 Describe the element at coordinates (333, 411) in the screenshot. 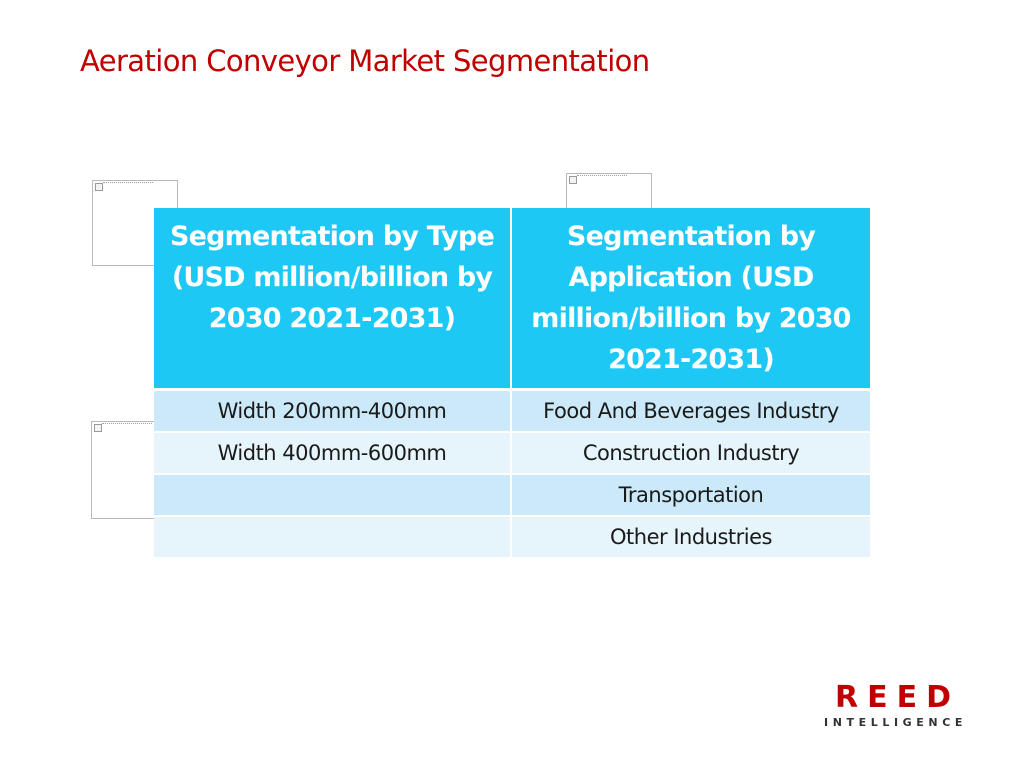

I see `type-cell: Width 200mm-400mm` at that location.